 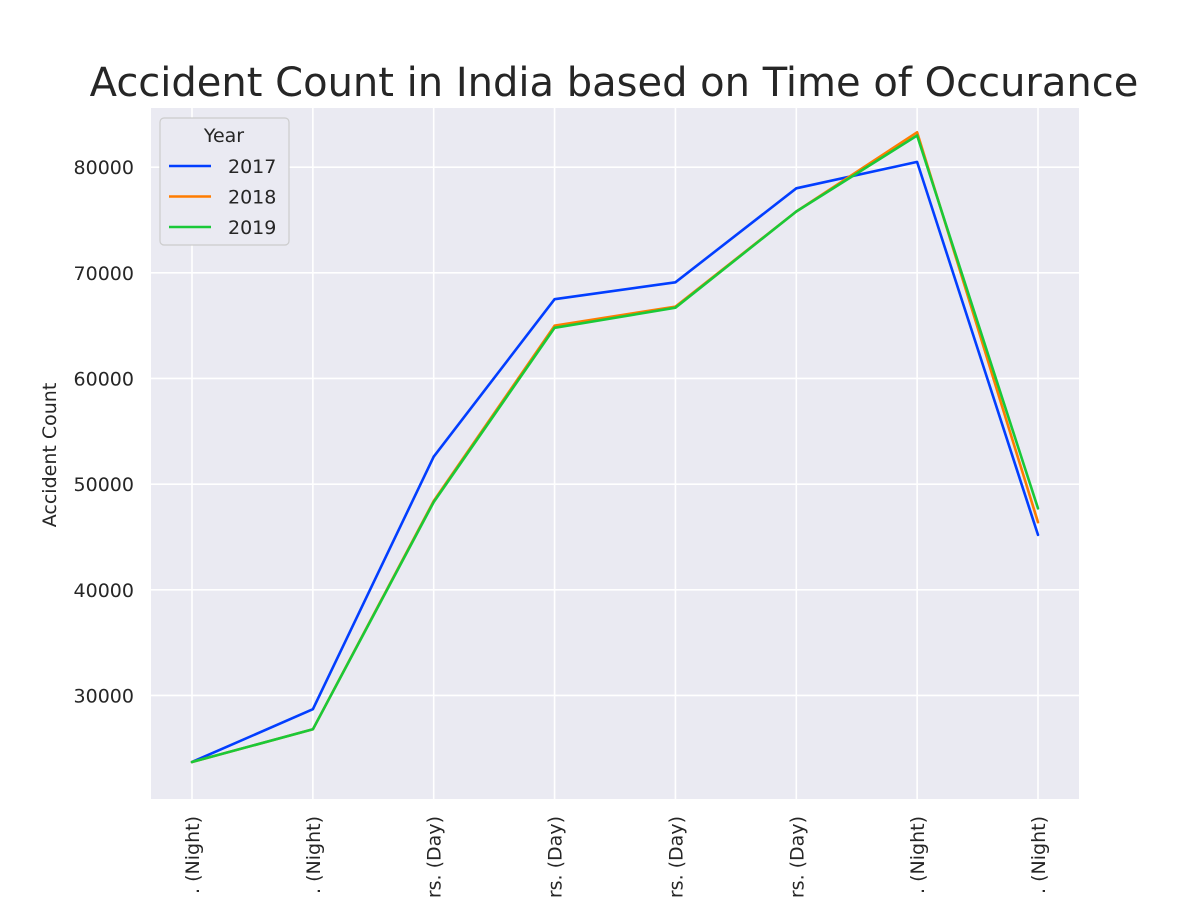 I want to click on legend: Year 2017 2018 2019, so click(x=224, y=181).